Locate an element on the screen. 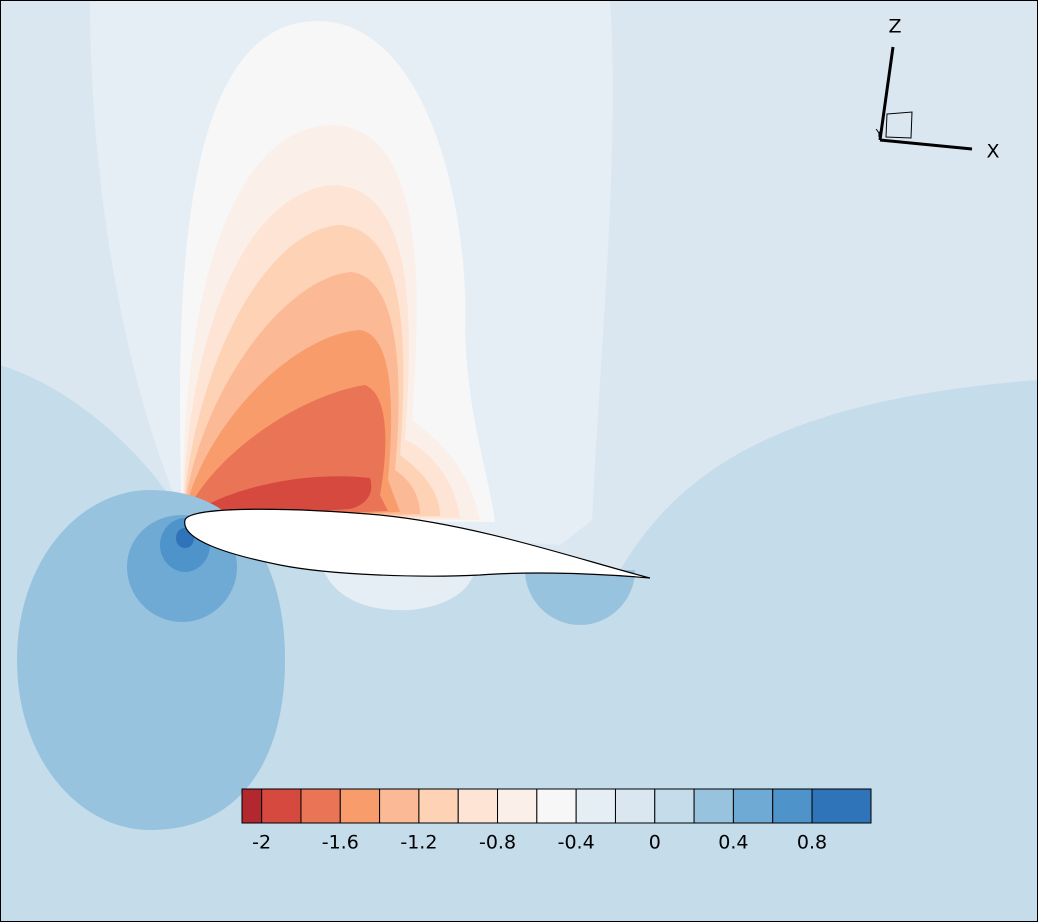 This screenshot has width=1038, height=922. colorbar-tick-label: 0 is located at coordinates (655, 843).